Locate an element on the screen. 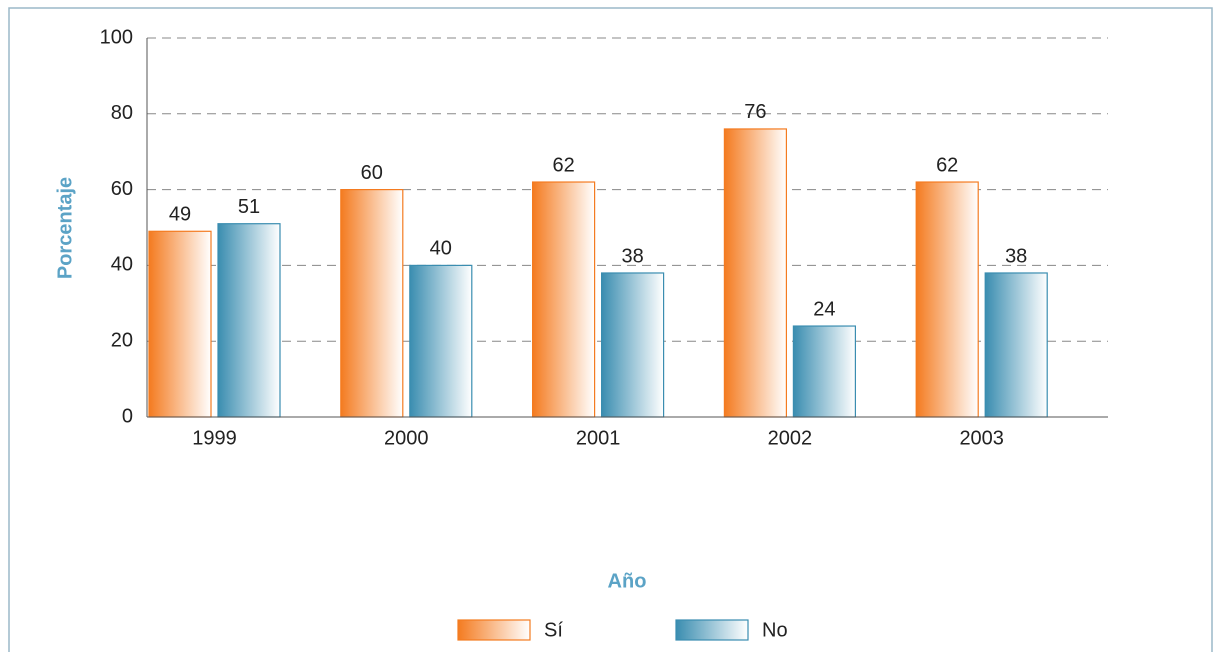  y-tick-label: 20 is located at coordinates (122, 340).